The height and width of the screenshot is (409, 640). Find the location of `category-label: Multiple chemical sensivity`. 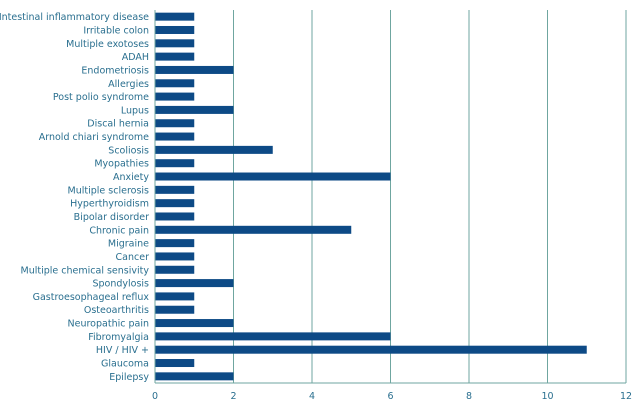

category-label: Multiple chemical sensivity is located at coordinates (85, 270).